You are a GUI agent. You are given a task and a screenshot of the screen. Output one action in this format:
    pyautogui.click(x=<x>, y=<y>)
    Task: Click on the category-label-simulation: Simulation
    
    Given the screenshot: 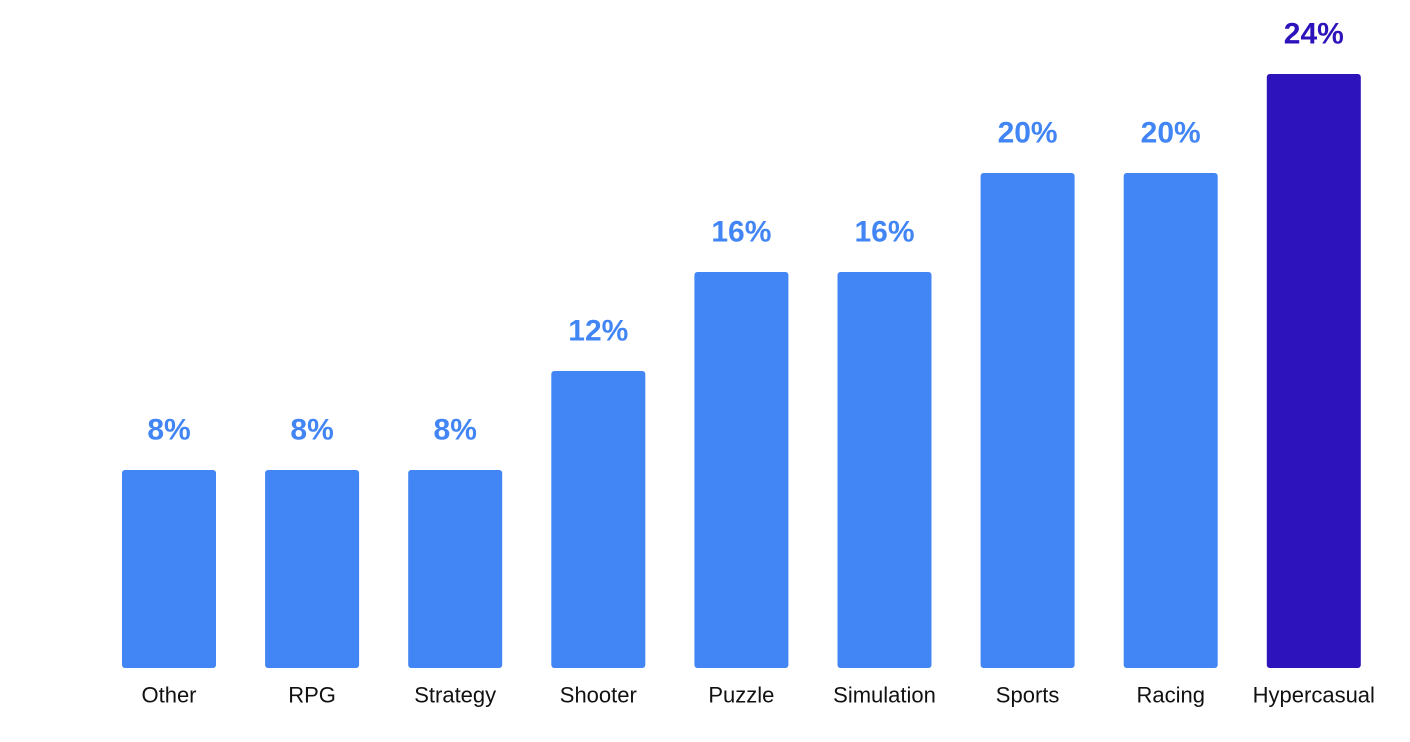 What is the action you would take?
    pyautogui.click(x=884, y=695)
    